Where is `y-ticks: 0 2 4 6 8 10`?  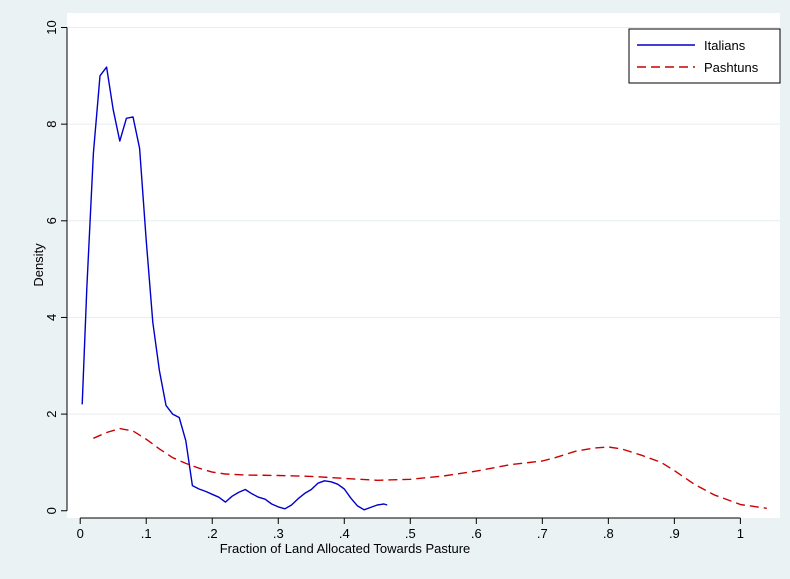
y-ticks: 0 2 4 6 8 10 is located at coordinates (55, 267).